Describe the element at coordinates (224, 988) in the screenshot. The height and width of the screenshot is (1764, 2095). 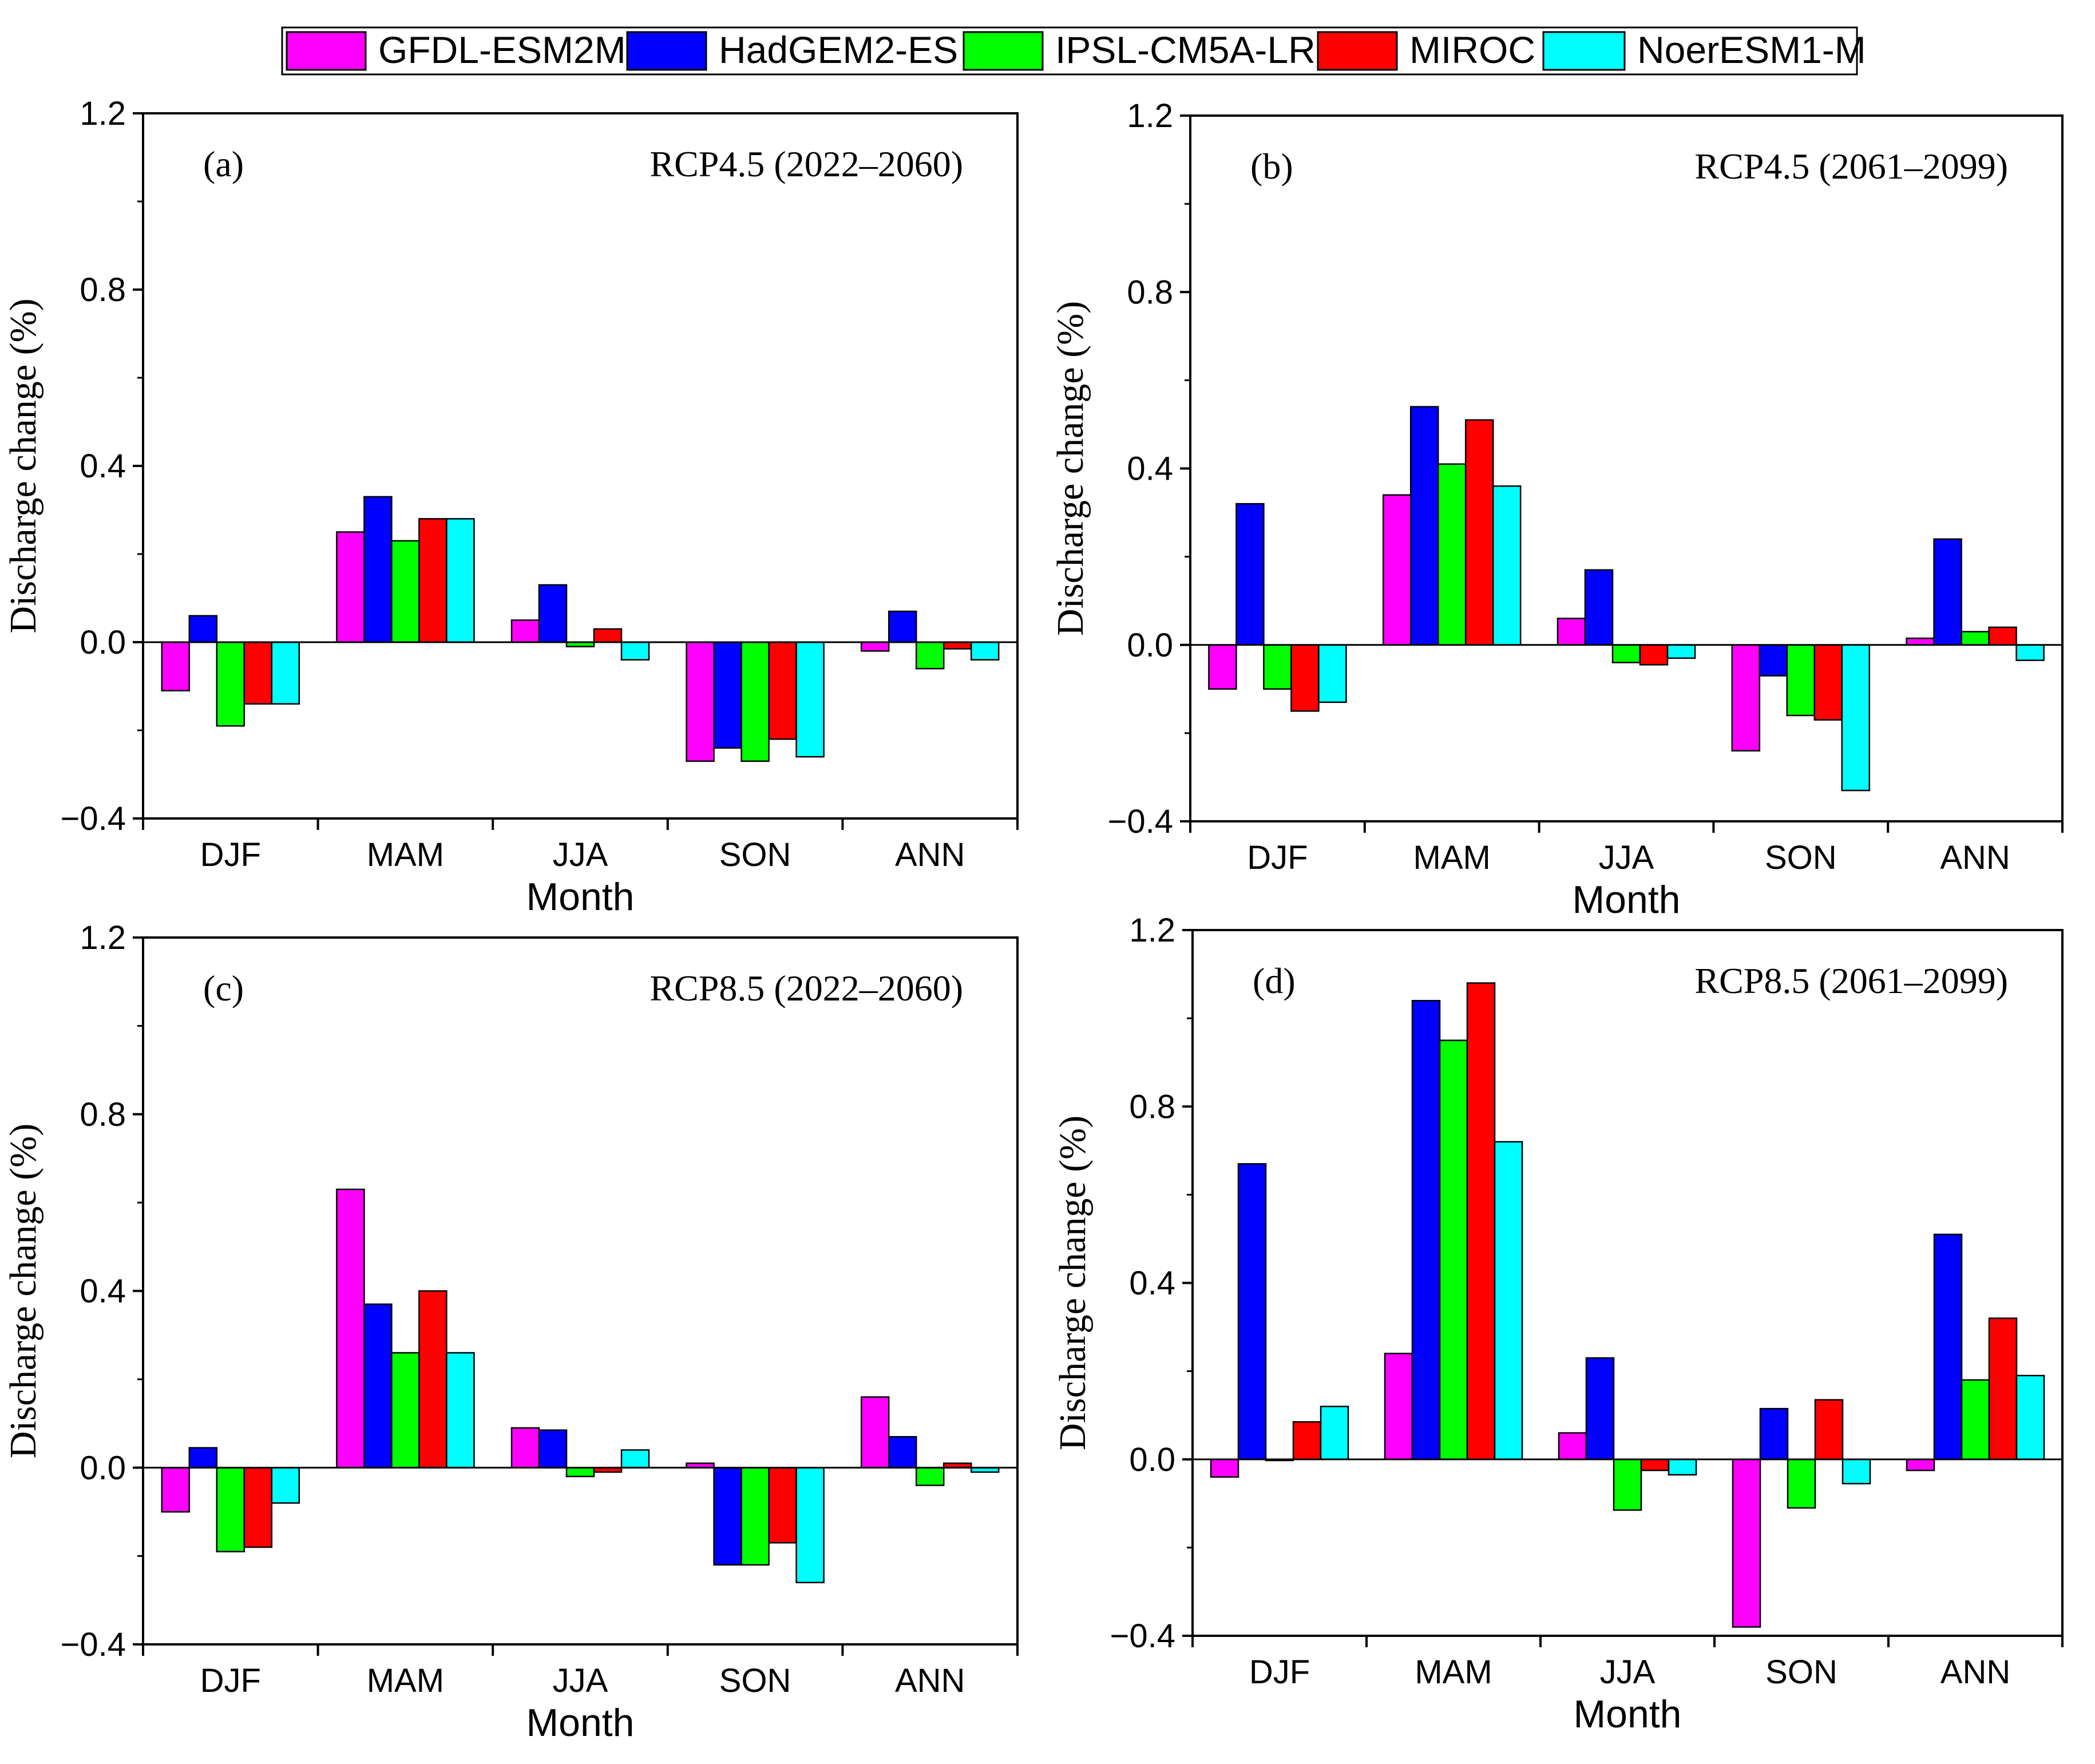
I see `panel-tag: (c)` at that location.